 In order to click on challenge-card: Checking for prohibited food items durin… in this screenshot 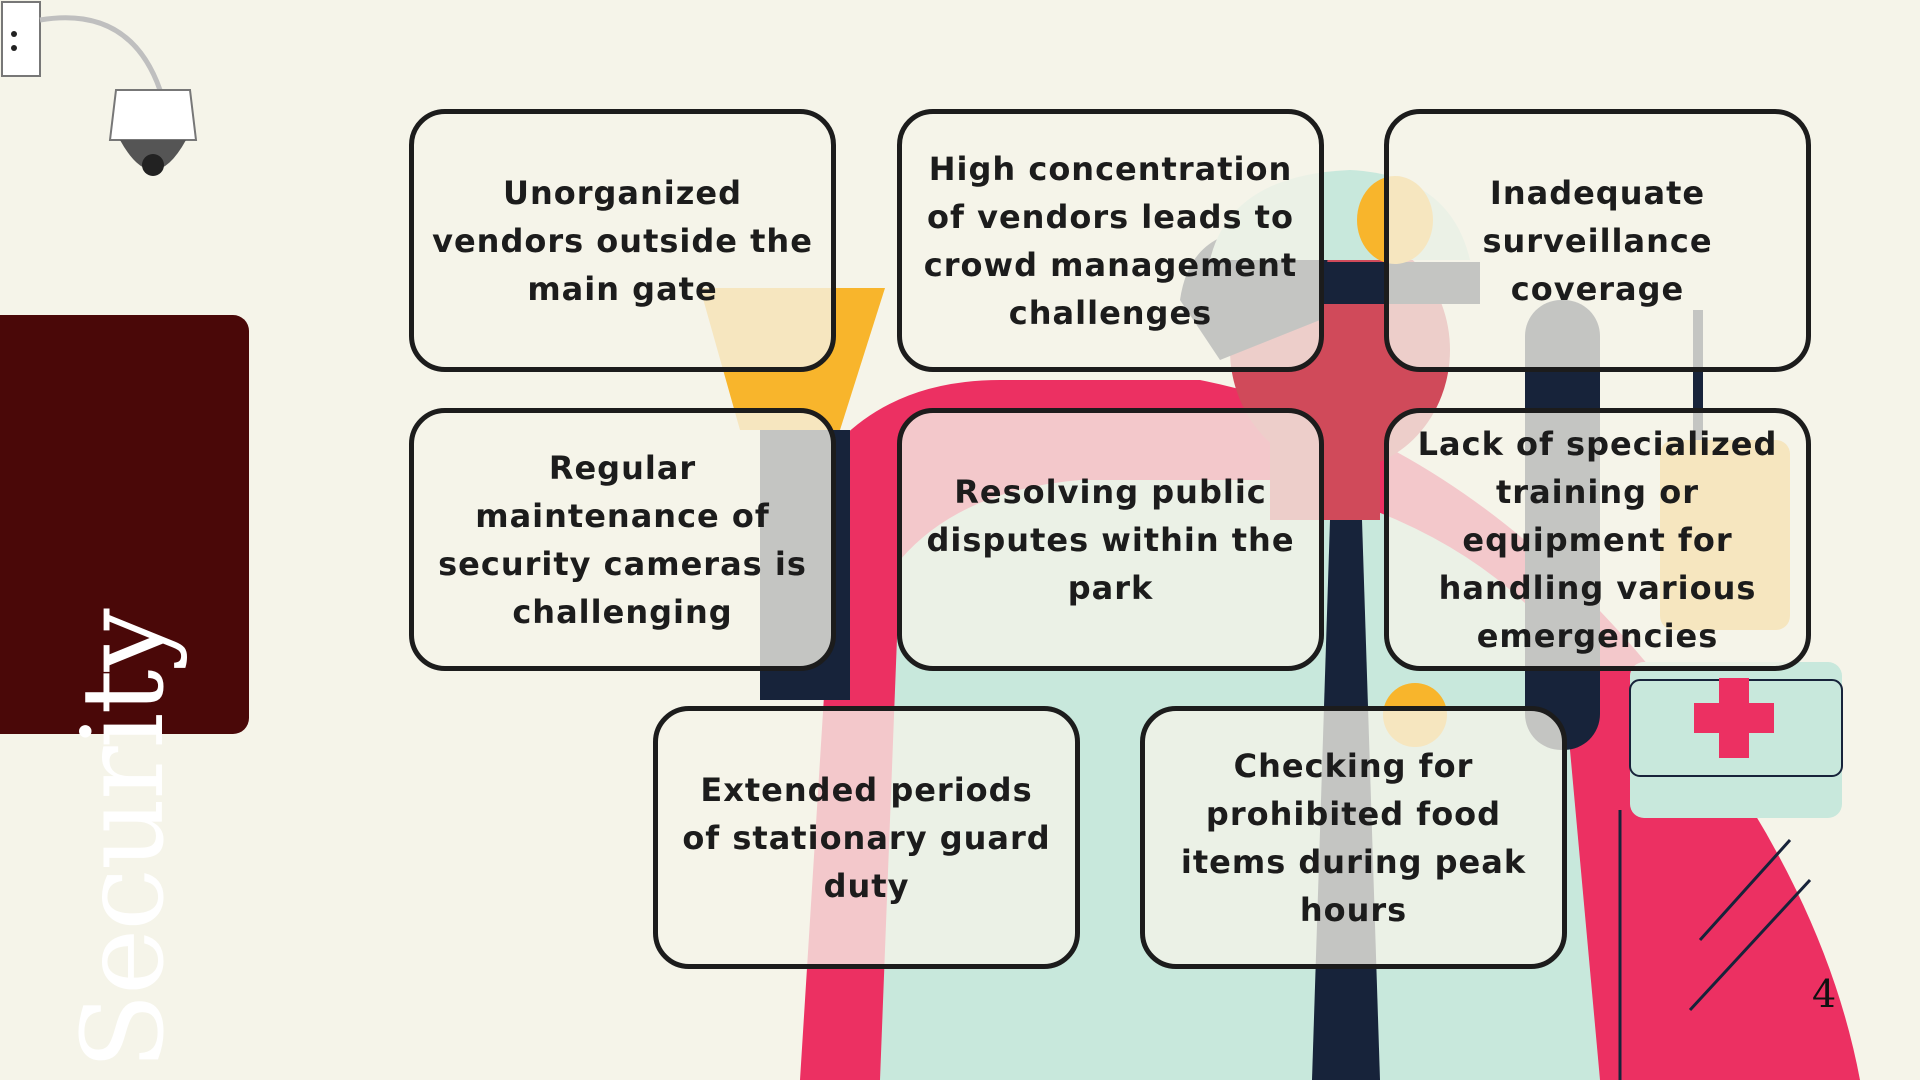, I will do `click(1353, 837)`.